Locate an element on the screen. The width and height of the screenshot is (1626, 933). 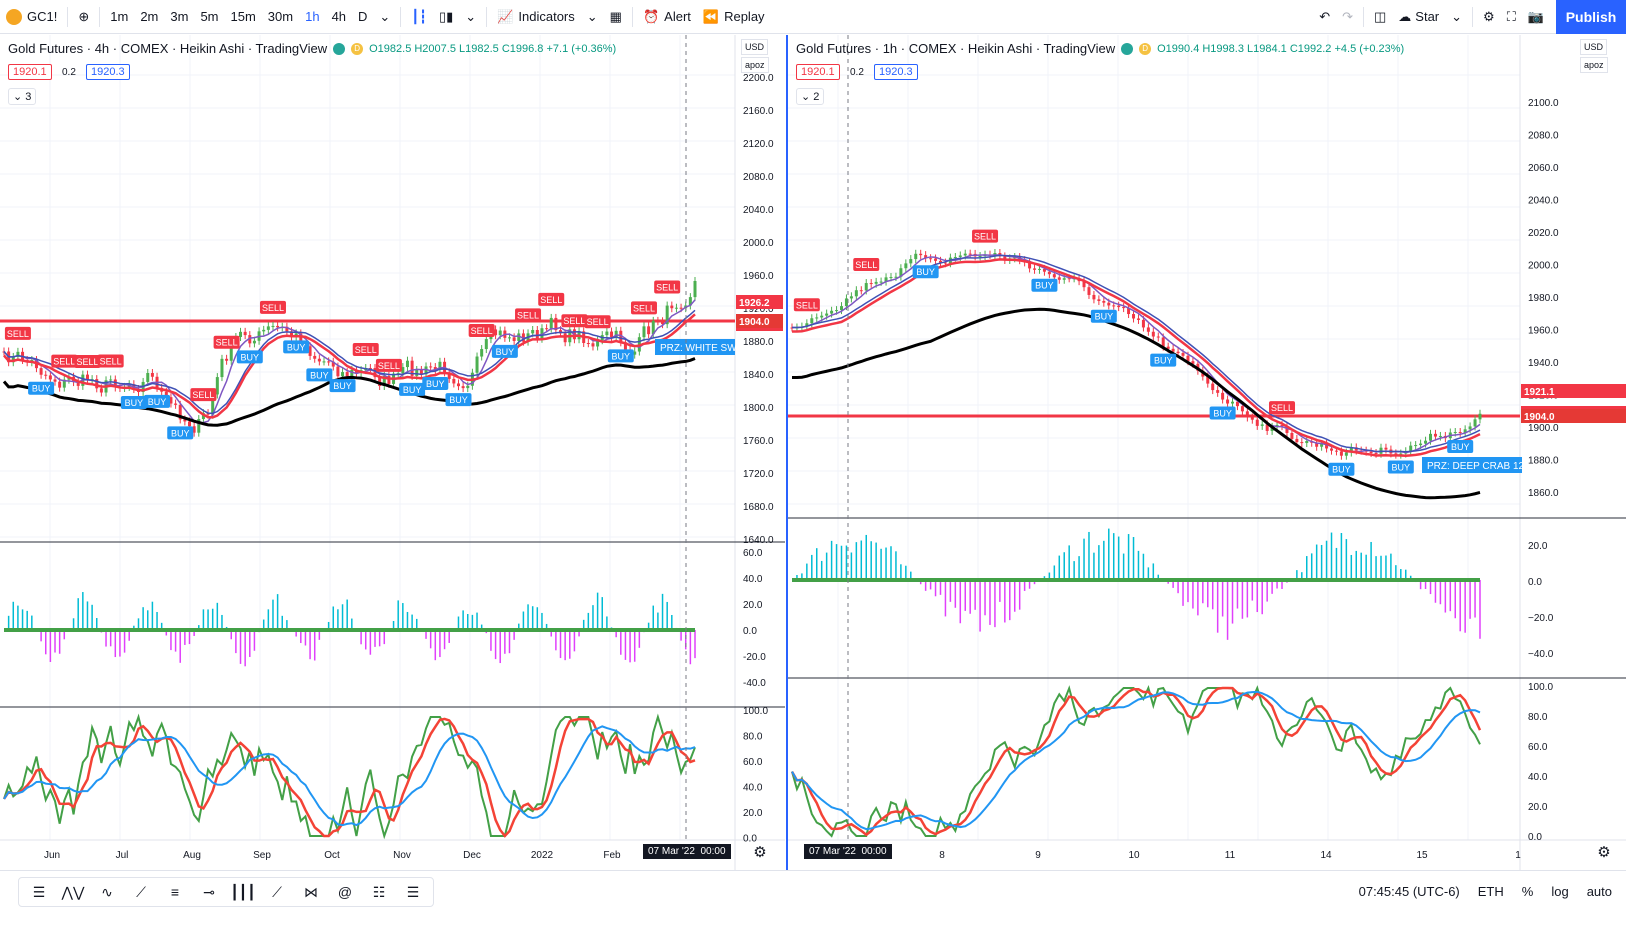
fullscreen-button: ⛶ is located at coordinates (1511, 17).